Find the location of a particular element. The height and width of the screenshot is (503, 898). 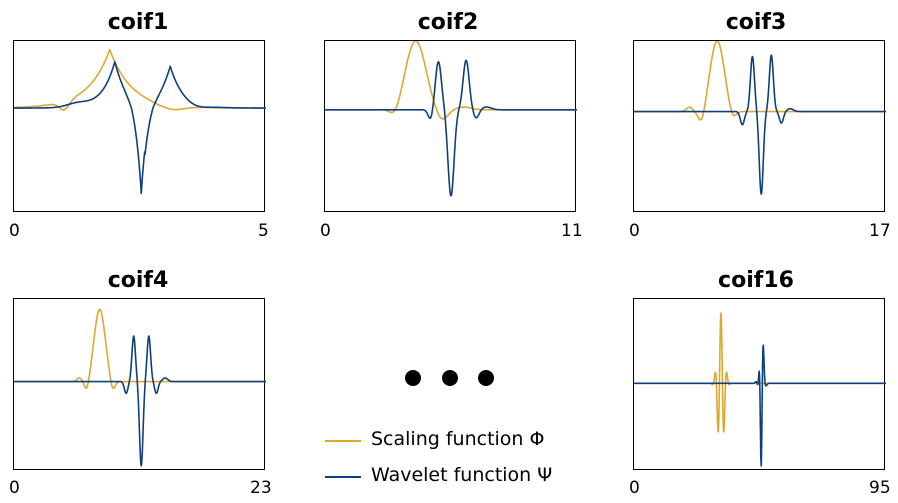

chart-svg-coif16 is located at coordinates (760, 389).